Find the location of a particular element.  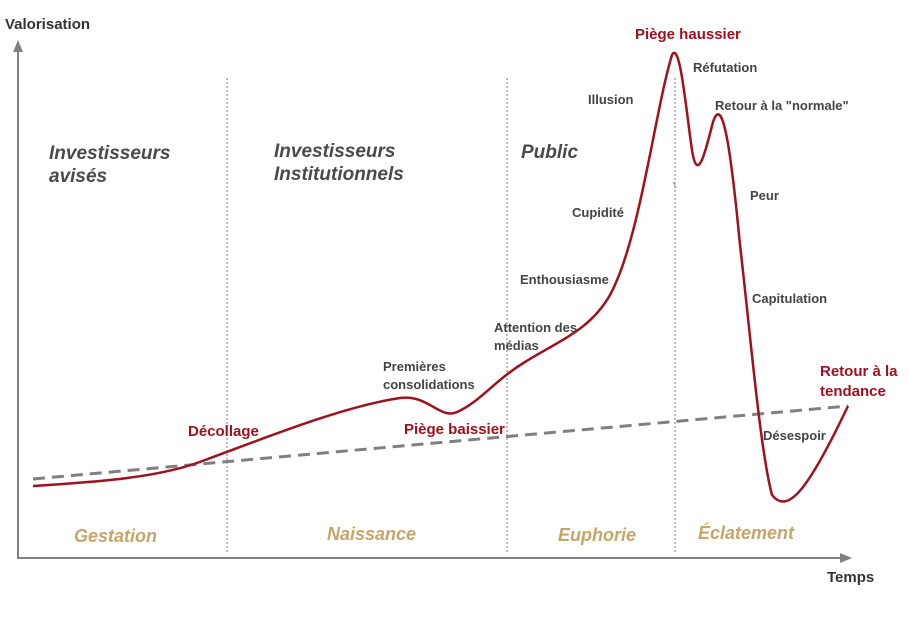

label-line: médias is located at coordinates (516, 345).